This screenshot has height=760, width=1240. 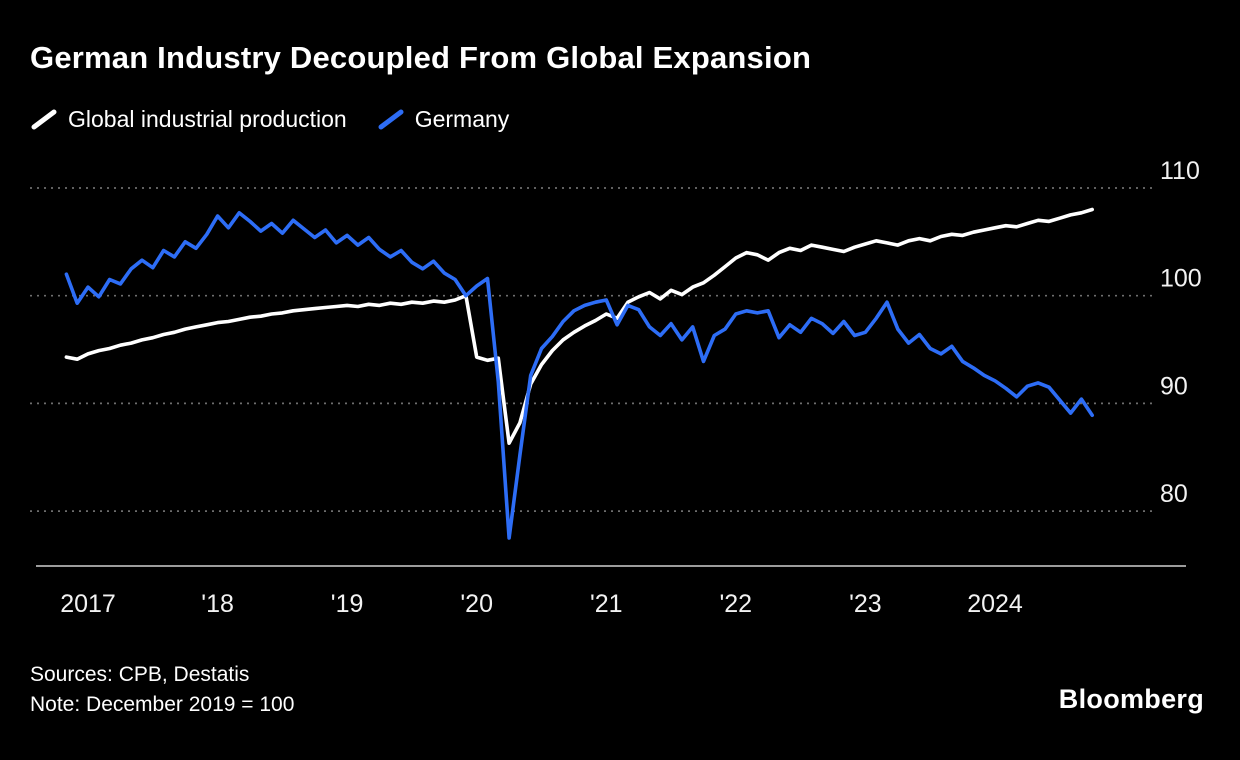 What do you see at coordinates (1181, 279) in the screenshot?
I see `y-axis-tick-label: 100` at bounding box center [1181, 279].